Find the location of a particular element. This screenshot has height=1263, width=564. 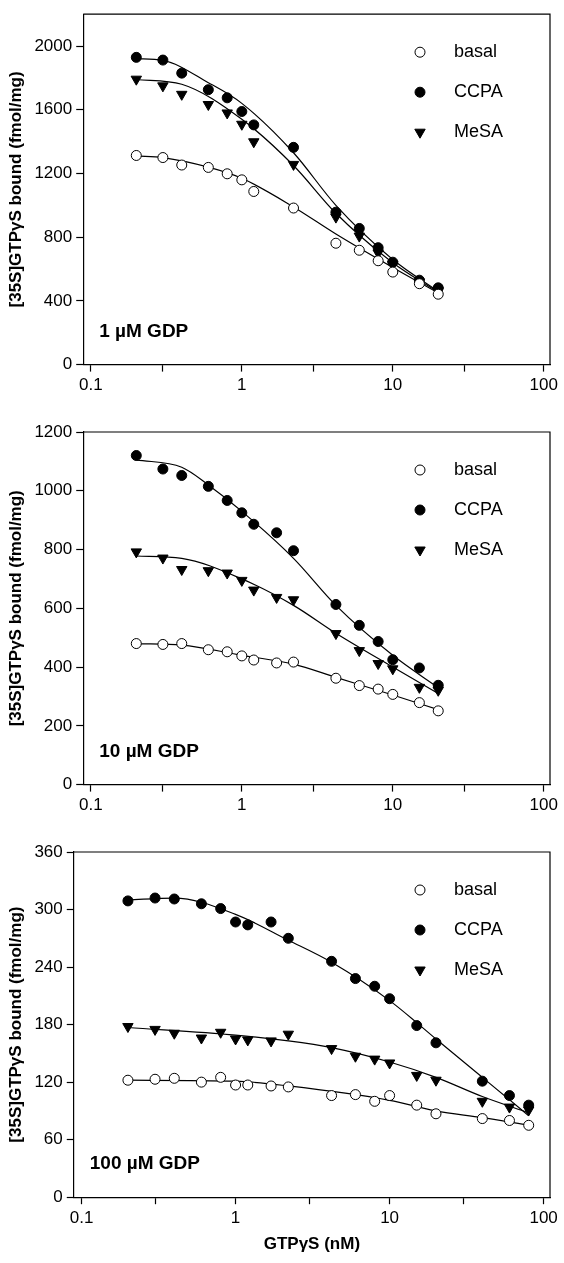

annotation: 10 µM GDP is located at coordinates (149, 750).